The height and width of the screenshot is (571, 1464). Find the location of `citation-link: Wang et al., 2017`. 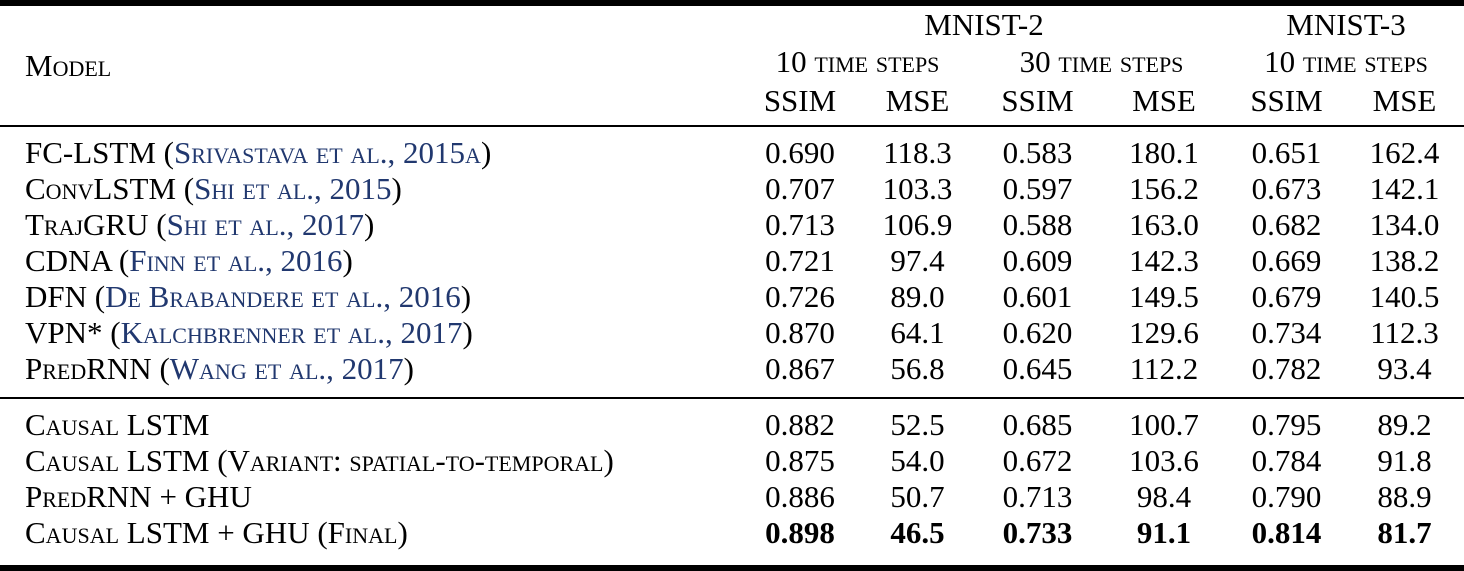

citation-link: Wang et al., 2017 is located at coordinates (286, 368).